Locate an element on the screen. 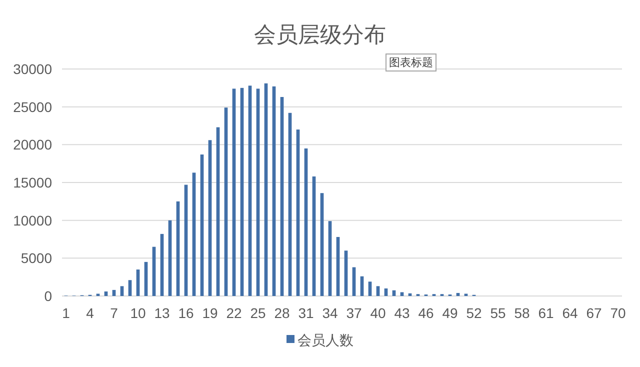 This screenshot has width=640, height=367. x-tick-label: 10 is located at coordinates (138, 313).